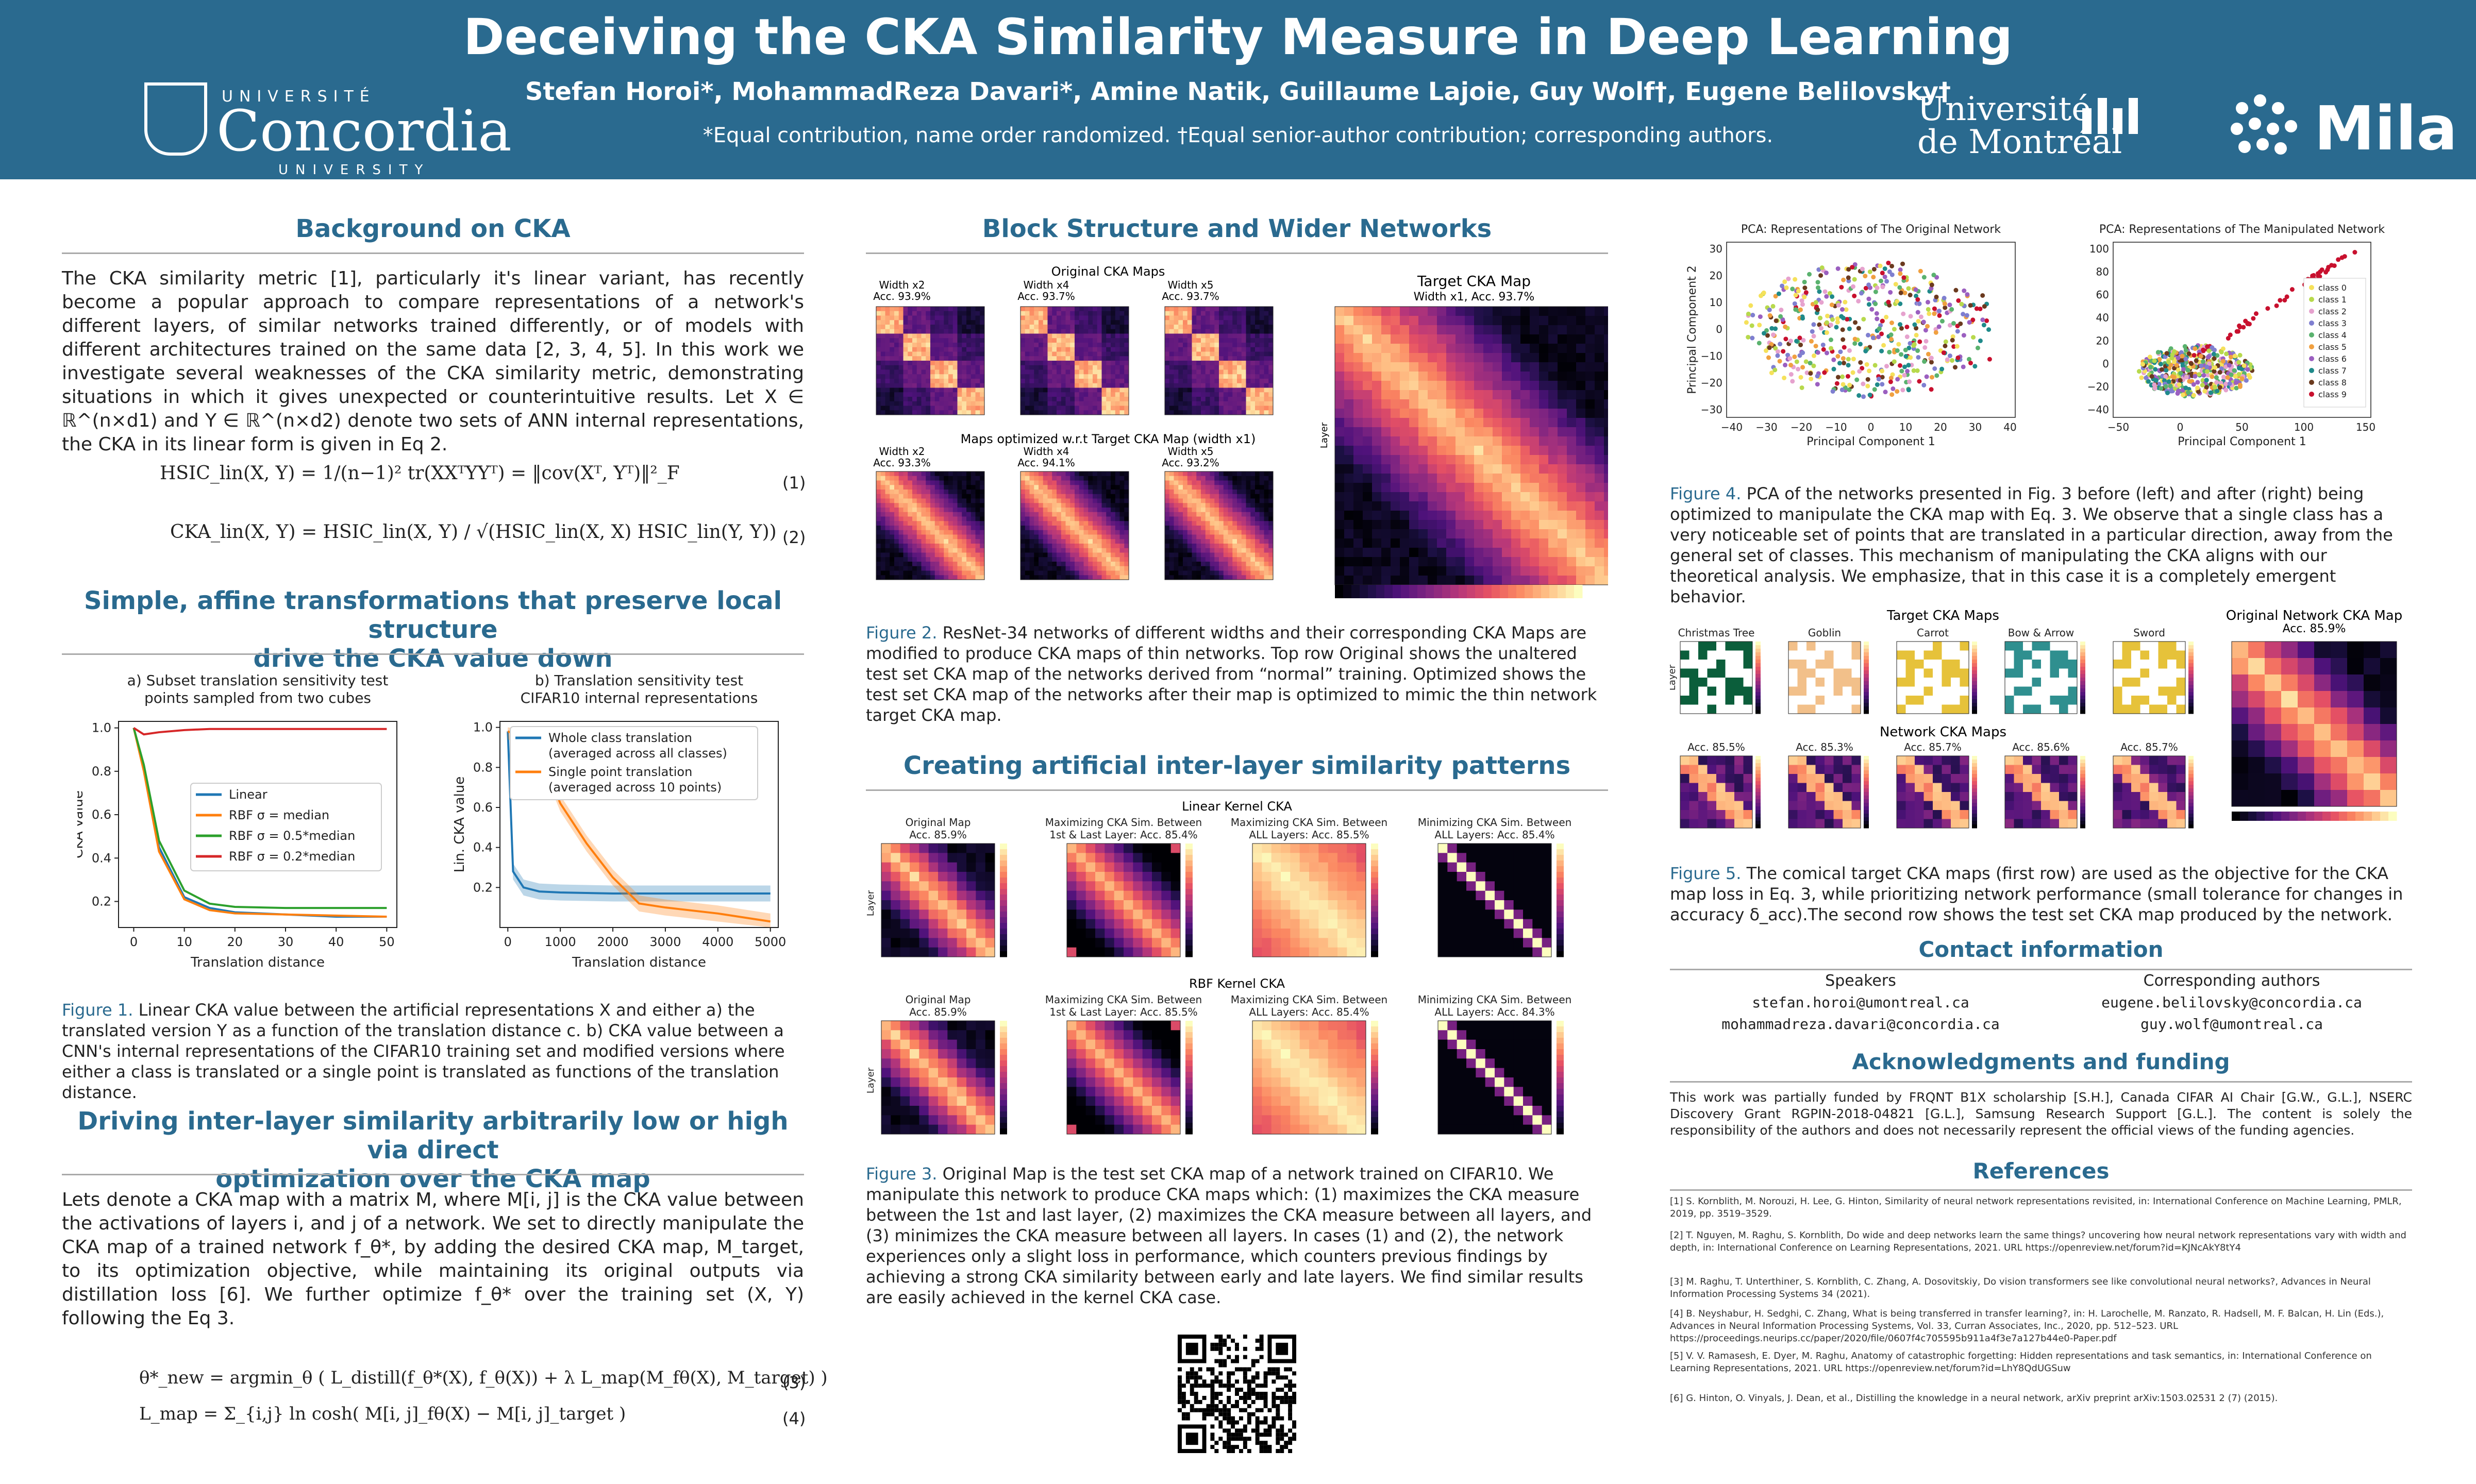  What do you see at coordinates (1123, 900) in the screenshot?
I see `cka-map` at bounding box center [1123, 900].